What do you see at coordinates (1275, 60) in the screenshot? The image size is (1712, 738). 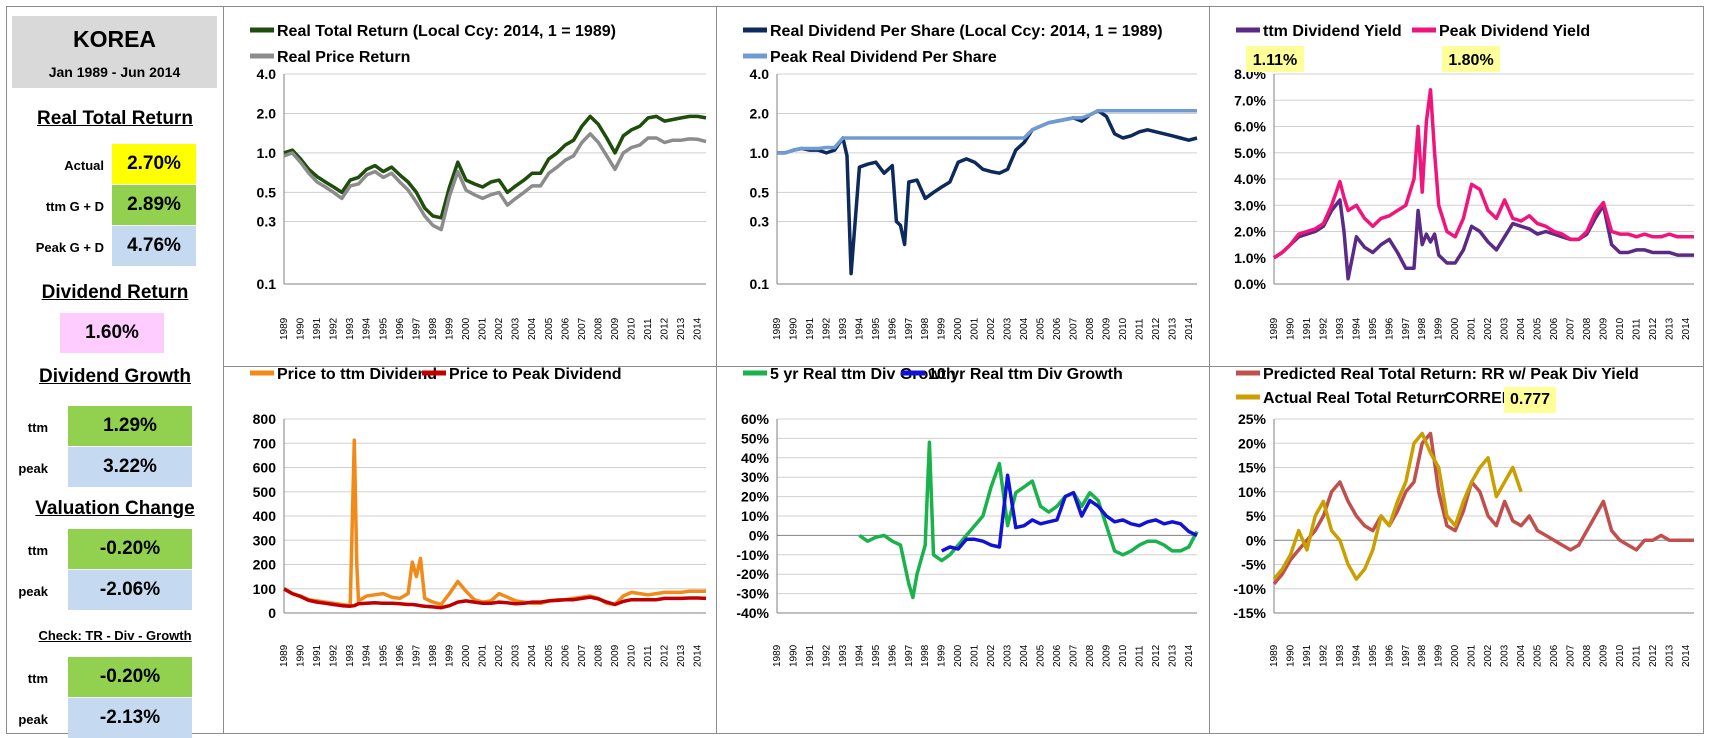 I see `annotation-value: 1.11%` at bounding box center [1275, 60].